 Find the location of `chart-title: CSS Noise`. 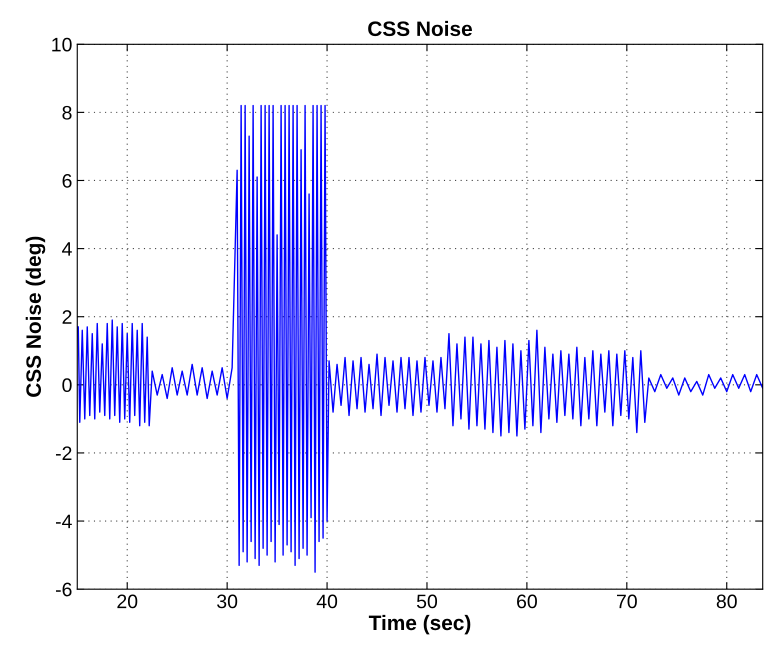

chart-title: CSS Noise is located at coordinates (420, 28).